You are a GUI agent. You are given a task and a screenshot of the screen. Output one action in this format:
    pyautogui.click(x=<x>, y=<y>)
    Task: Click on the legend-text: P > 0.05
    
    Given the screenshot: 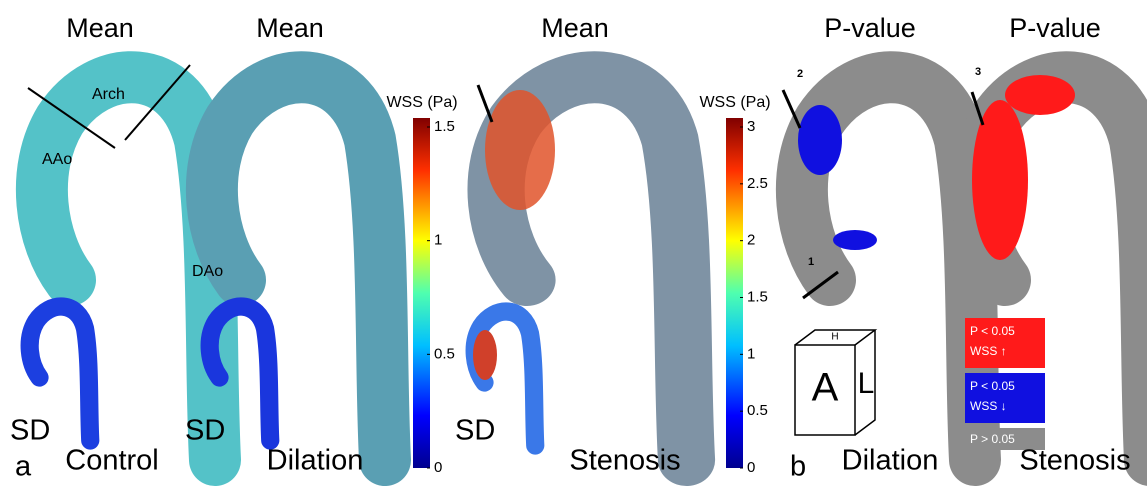 What is the action you would take?
    pyautogui.click(x=992, y=439)
    